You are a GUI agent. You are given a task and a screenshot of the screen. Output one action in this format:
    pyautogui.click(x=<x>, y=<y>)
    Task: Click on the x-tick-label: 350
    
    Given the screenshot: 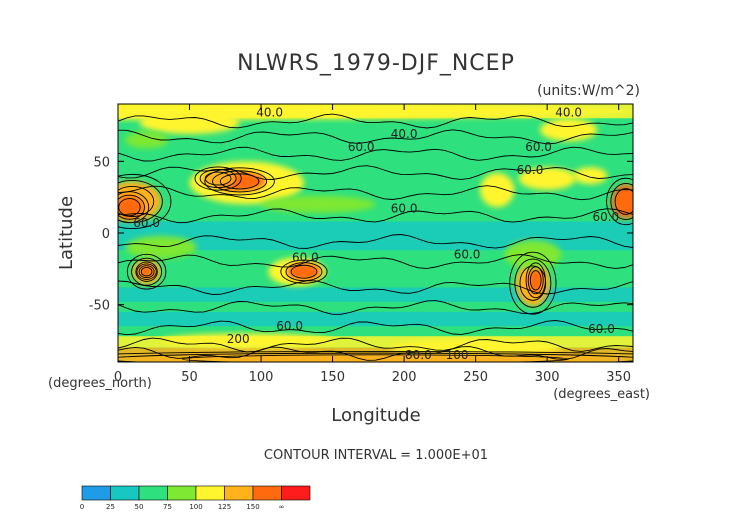 What is the action you would take?
    pyautogui.click(x=618, y=377)
    